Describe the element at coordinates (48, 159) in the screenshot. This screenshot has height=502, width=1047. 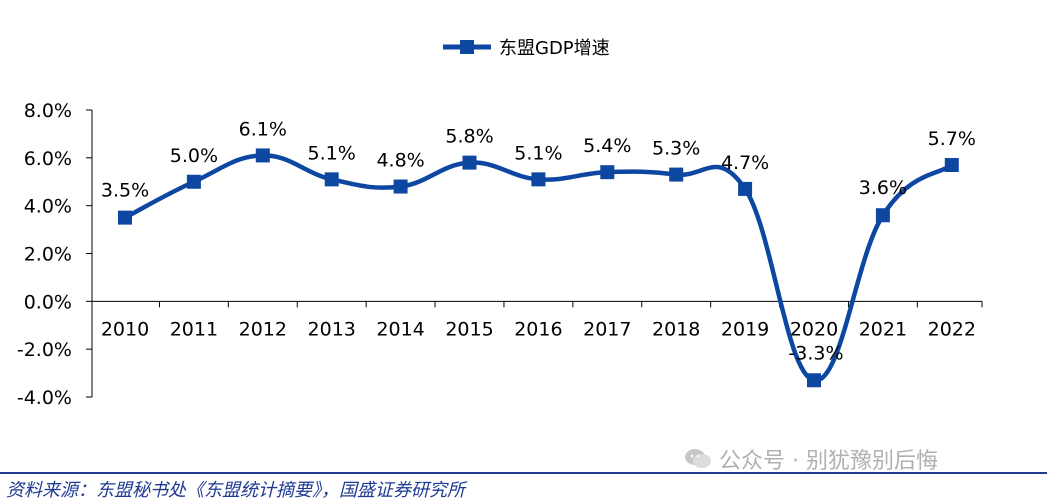
I see `y-tick-label: 6.0%` at that location.